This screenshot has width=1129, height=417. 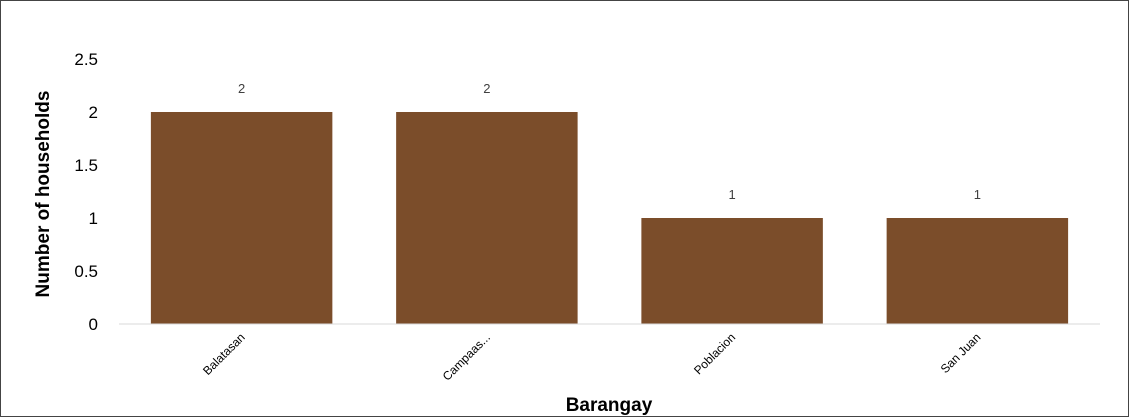 What do you see at coordinates (43, 194) in the screenshot?
I see `y-axis-title: Number of households` at bounding box center [43, 194].